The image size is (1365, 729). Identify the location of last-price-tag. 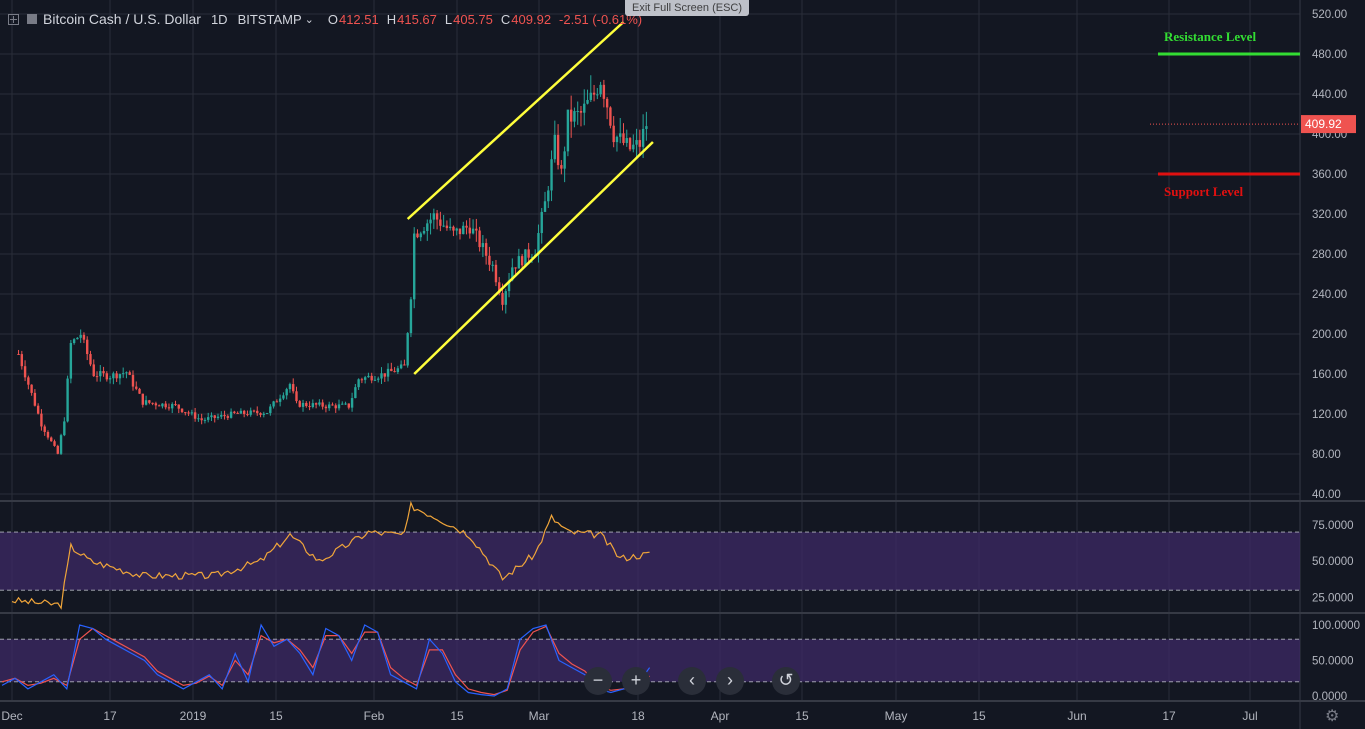
(1328, 124).